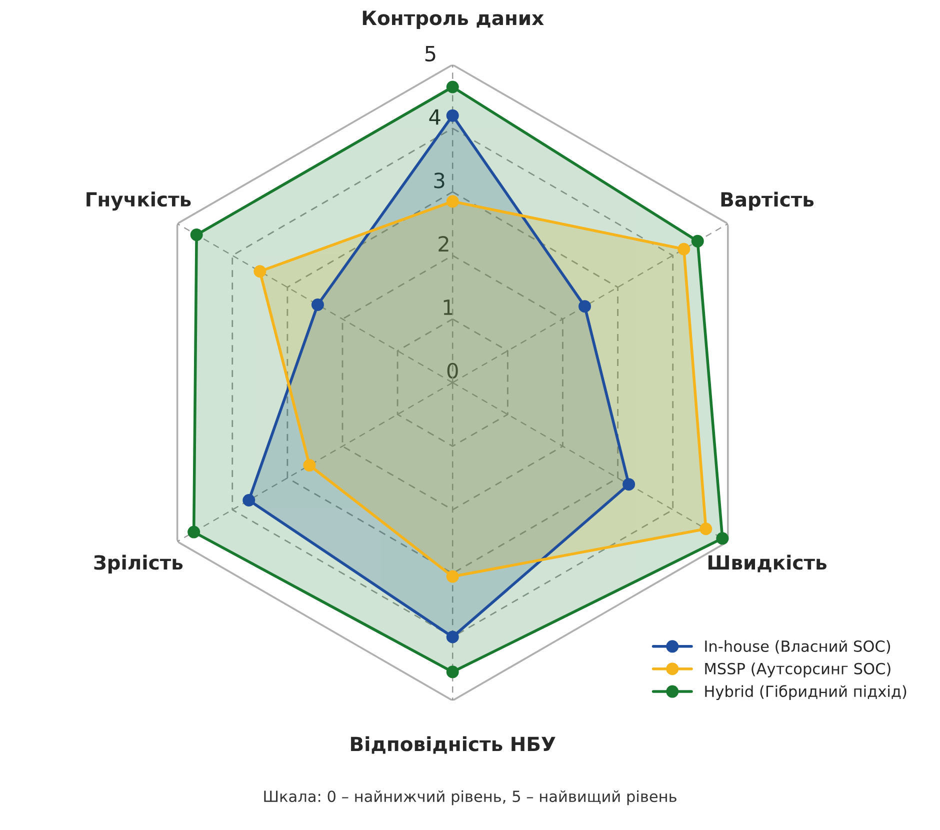  What do you see at coordinates (443, 244) in the screenshot?
I see `y-tick-label: 2` at bounding box center [443, 244].